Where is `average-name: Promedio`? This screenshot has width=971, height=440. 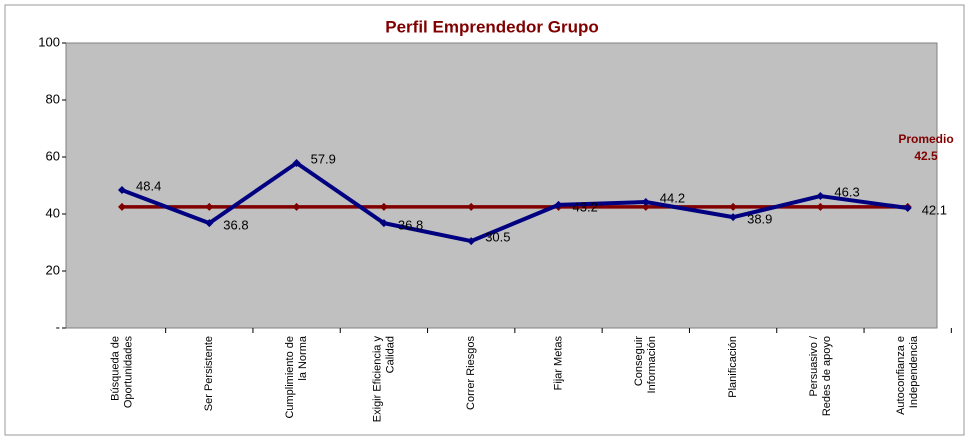 average-name: Promedio is located at coordinates (925, 139).